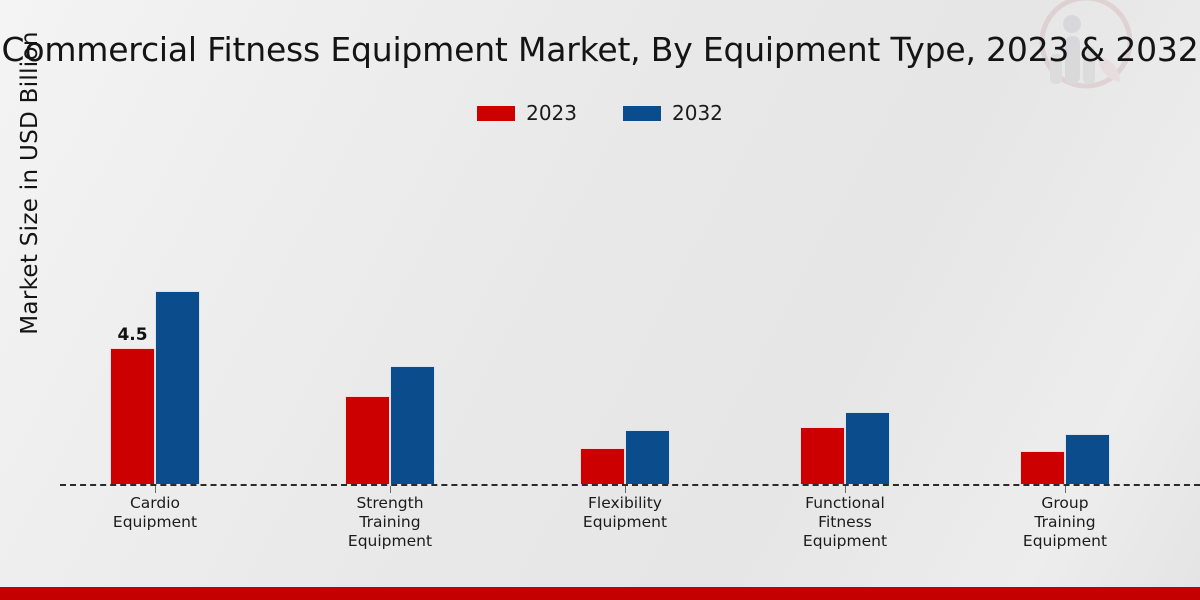  What do you see at coordinates (496, 113) in the screenshot?
I see `legend-swatch-2023` at bounding box center [496, 113].